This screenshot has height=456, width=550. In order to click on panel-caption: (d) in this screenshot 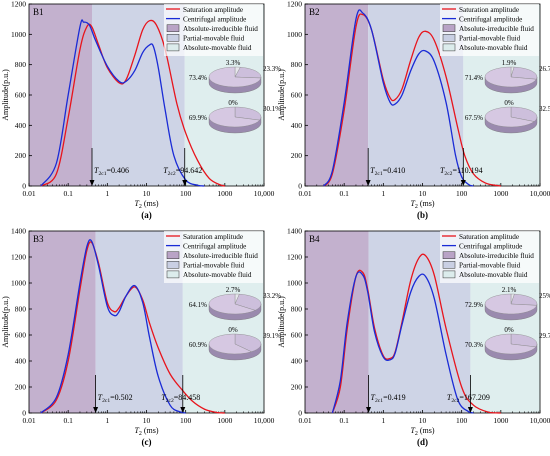, I will do `click(422, 442)`.